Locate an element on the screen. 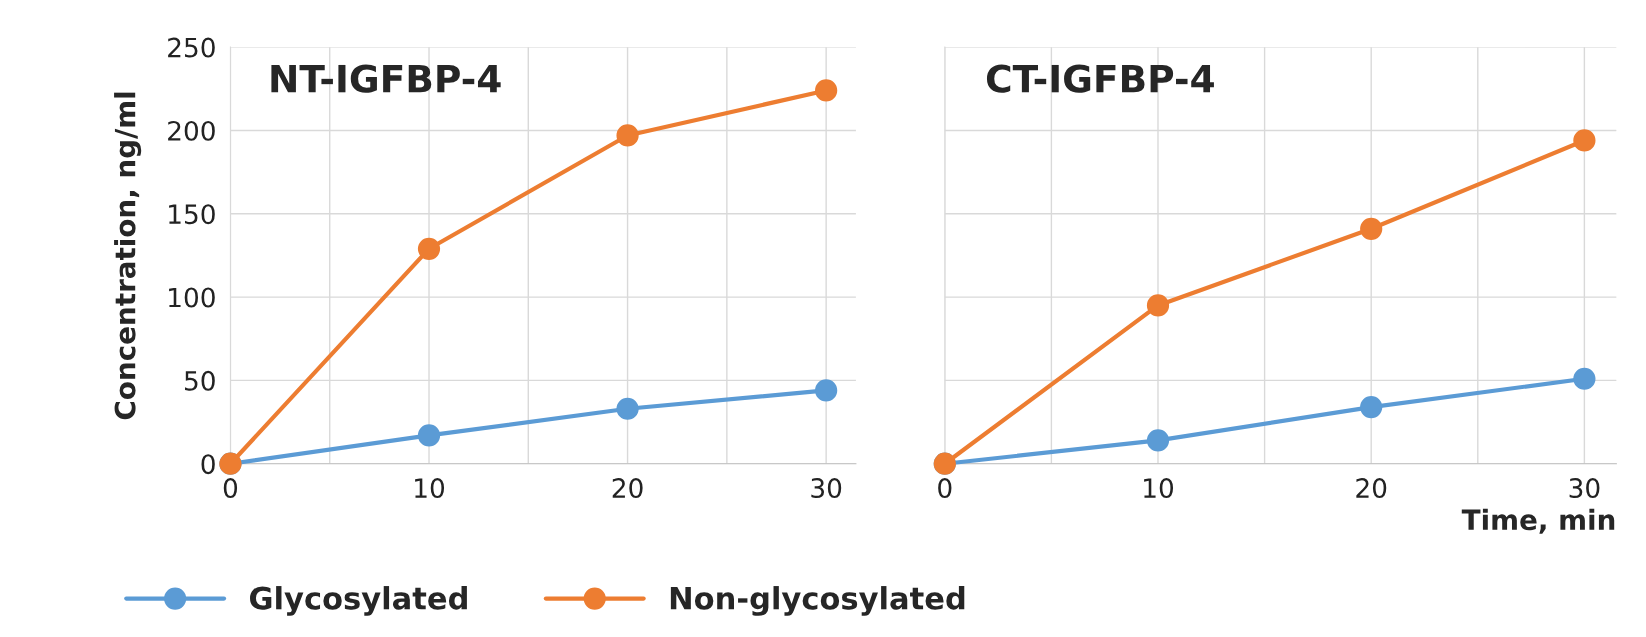  y-tick-label: 150 is located at coordinates (192, 214).